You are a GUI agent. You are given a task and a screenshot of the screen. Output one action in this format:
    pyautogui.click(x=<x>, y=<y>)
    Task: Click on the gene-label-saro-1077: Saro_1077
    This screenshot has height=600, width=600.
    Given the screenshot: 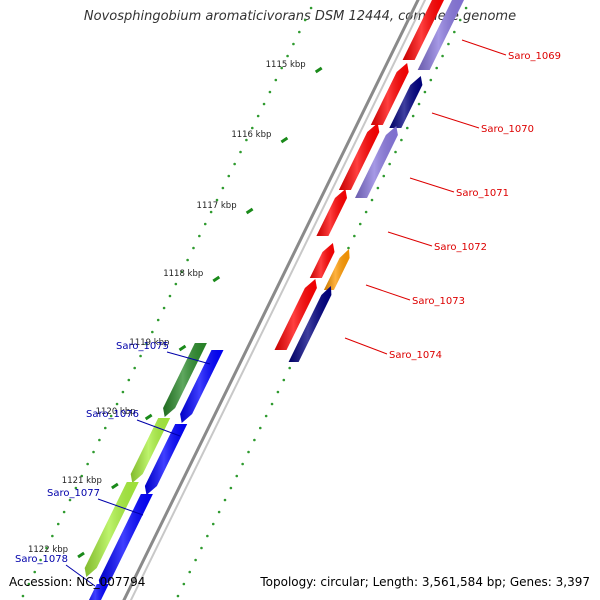 What is the action you would take?
    pyautogui.click(x=73, y=493)
    